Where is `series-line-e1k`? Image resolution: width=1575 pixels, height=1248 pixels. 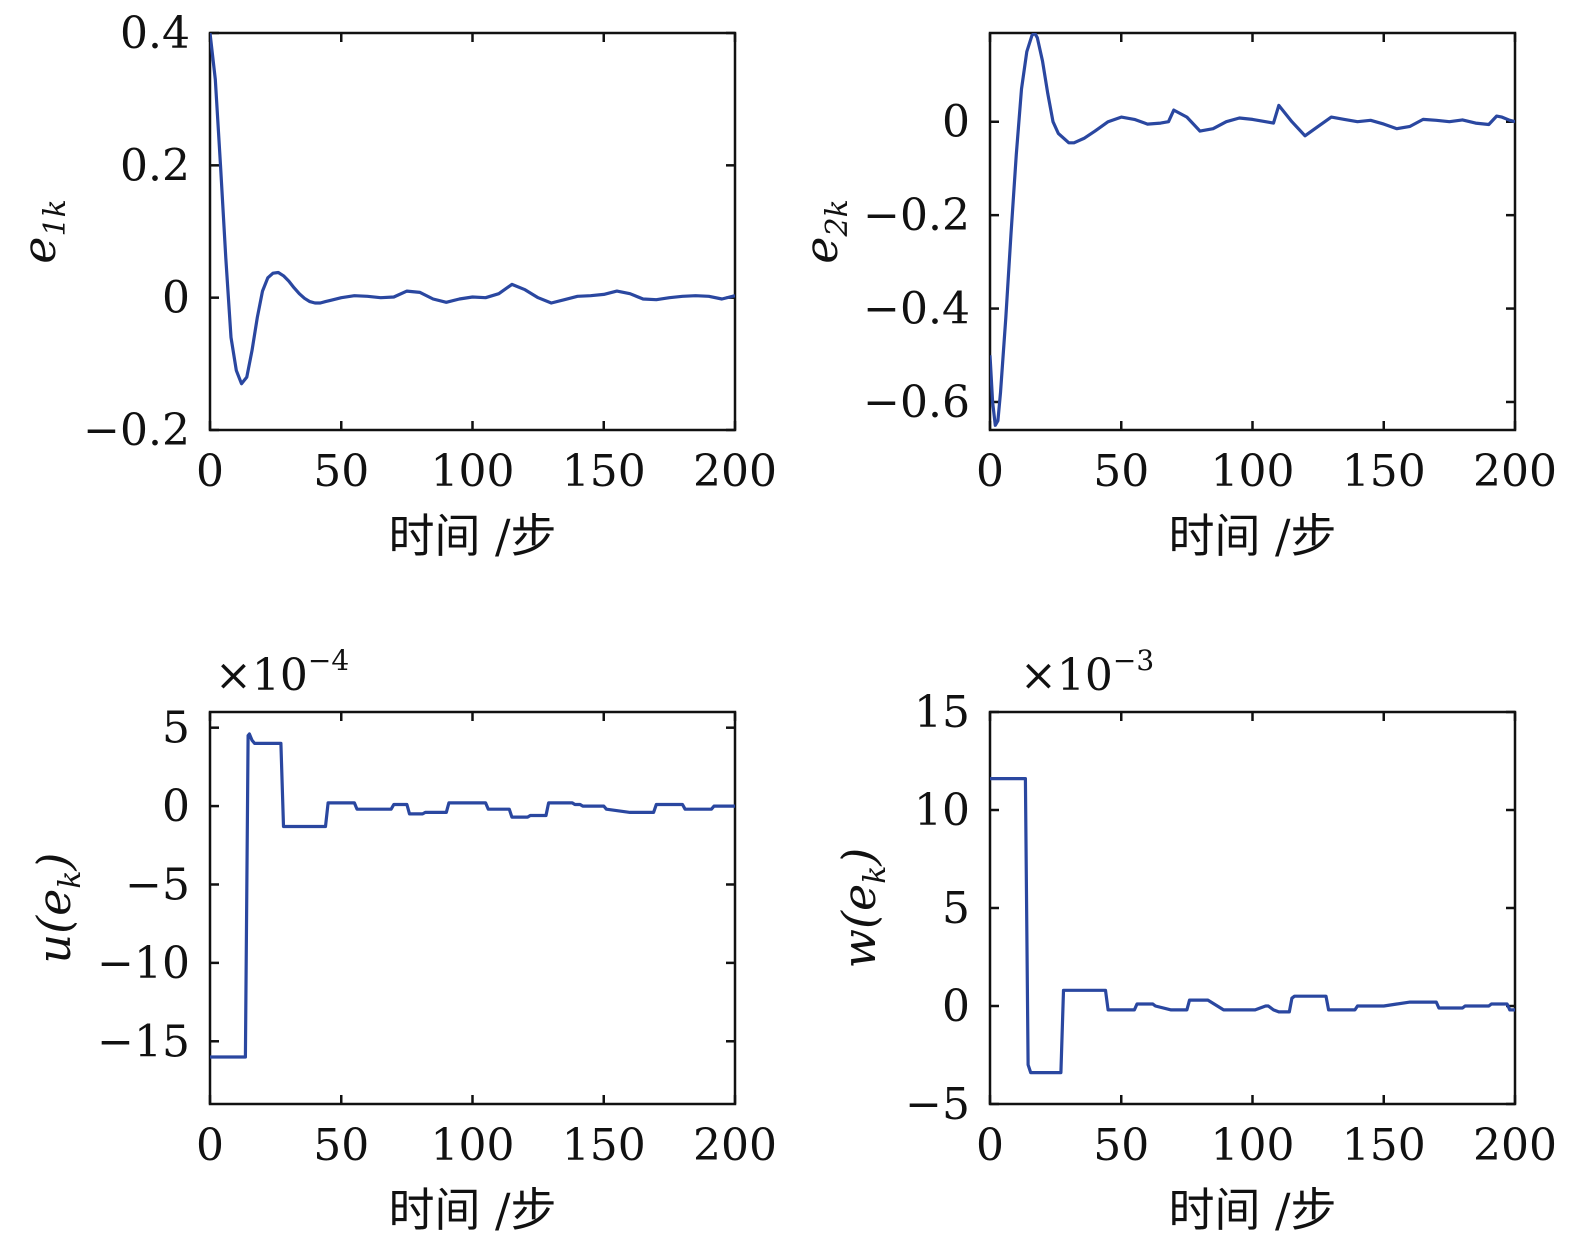 series-line-e1k is located at coordinates (472, 209).